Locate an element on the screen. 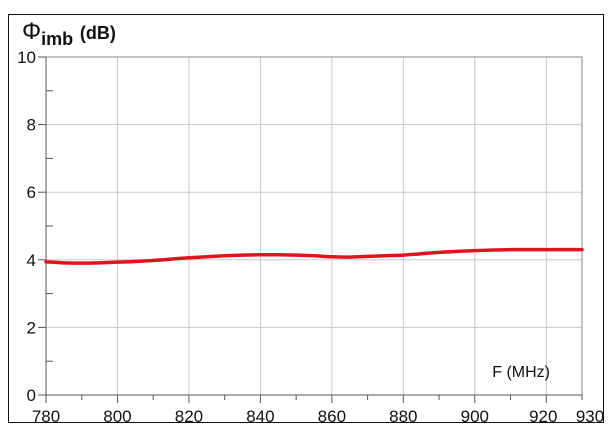  x-axis-label: F (MHz) is located at coordinates (521, 372).